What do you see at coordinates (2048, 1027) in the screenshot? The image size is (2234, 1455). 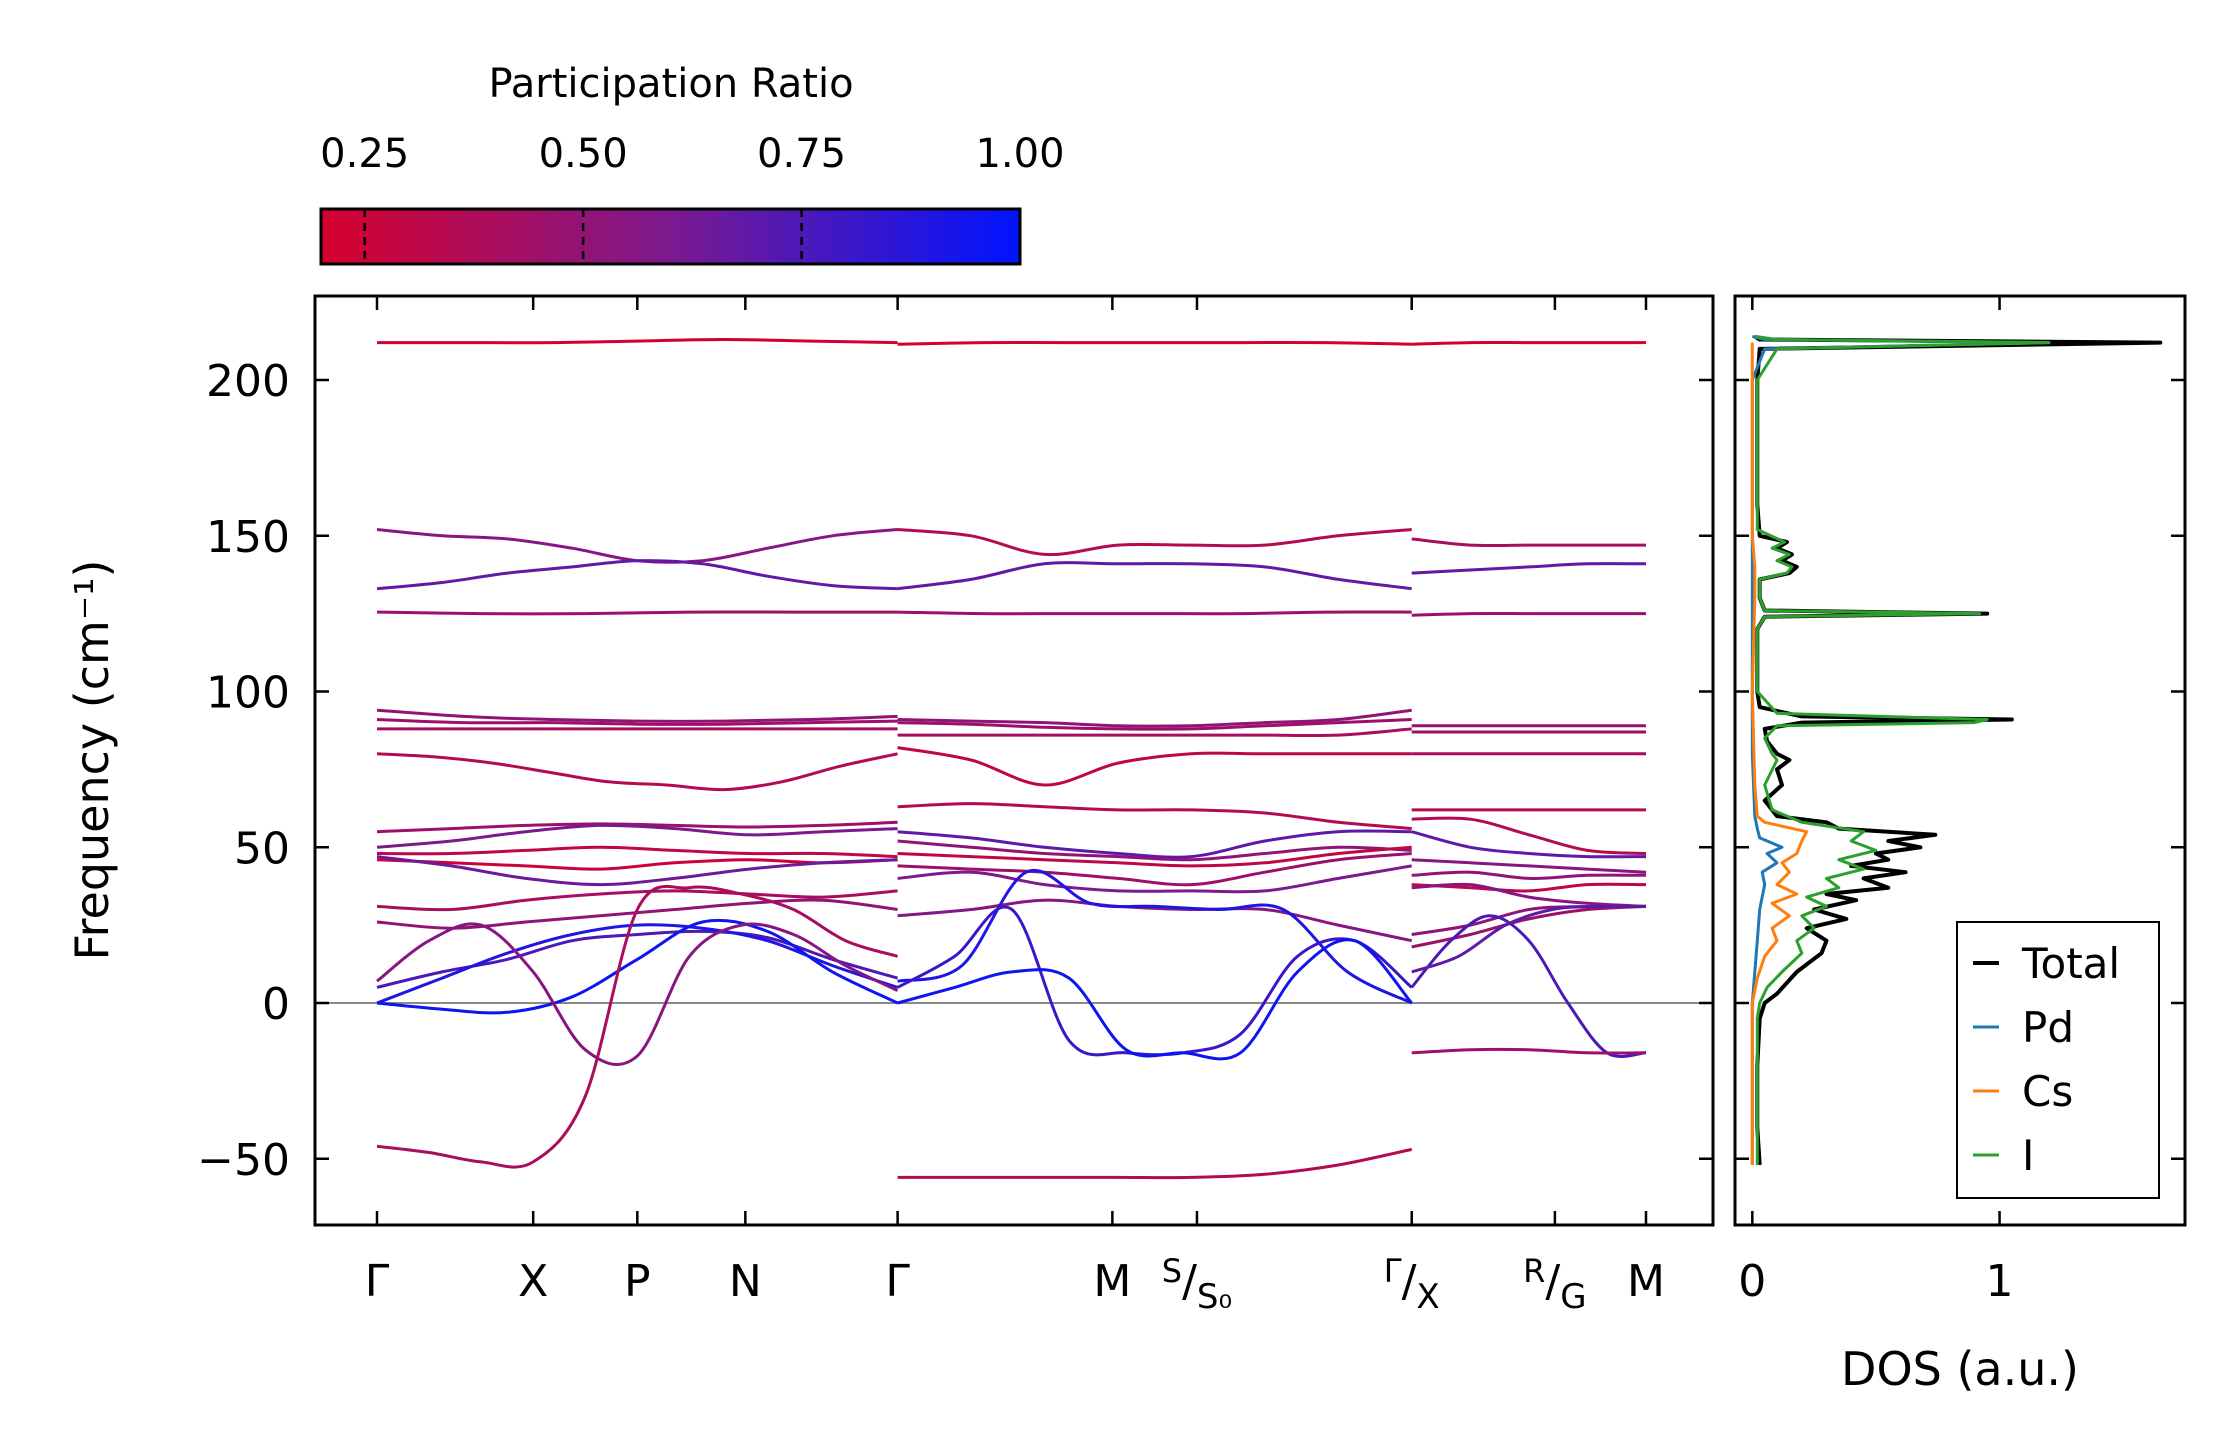 I see `legend-label: Pd` at bounding box center [2048, 1027].